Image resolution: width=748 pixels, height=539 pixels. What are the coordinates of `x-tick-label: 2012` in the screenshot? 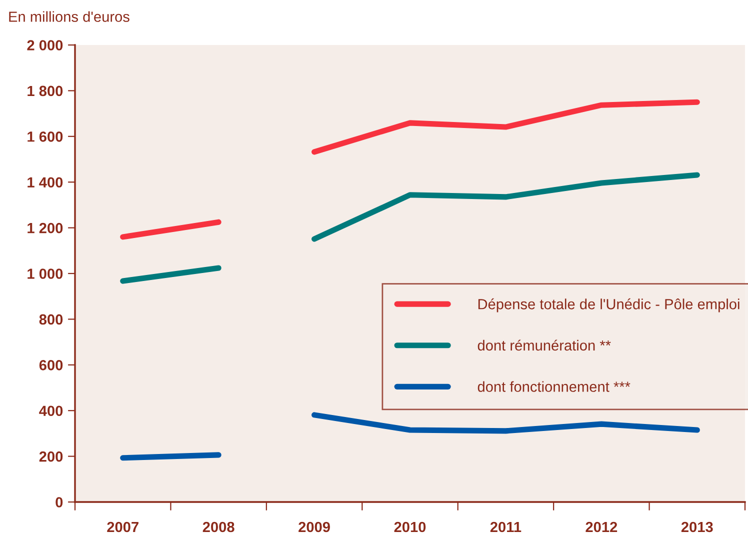 It's located at (602, 527).